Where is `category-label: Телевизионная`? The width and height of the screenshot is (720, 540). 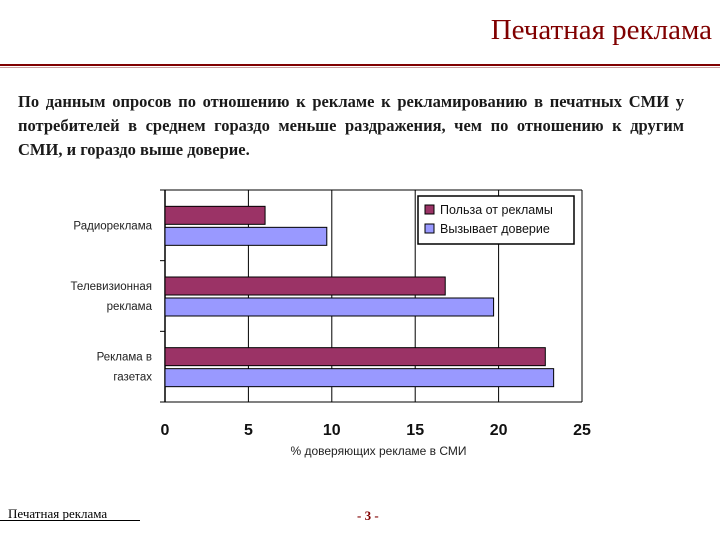 category-label: Телевизионная is located at coordinates (111, 287).